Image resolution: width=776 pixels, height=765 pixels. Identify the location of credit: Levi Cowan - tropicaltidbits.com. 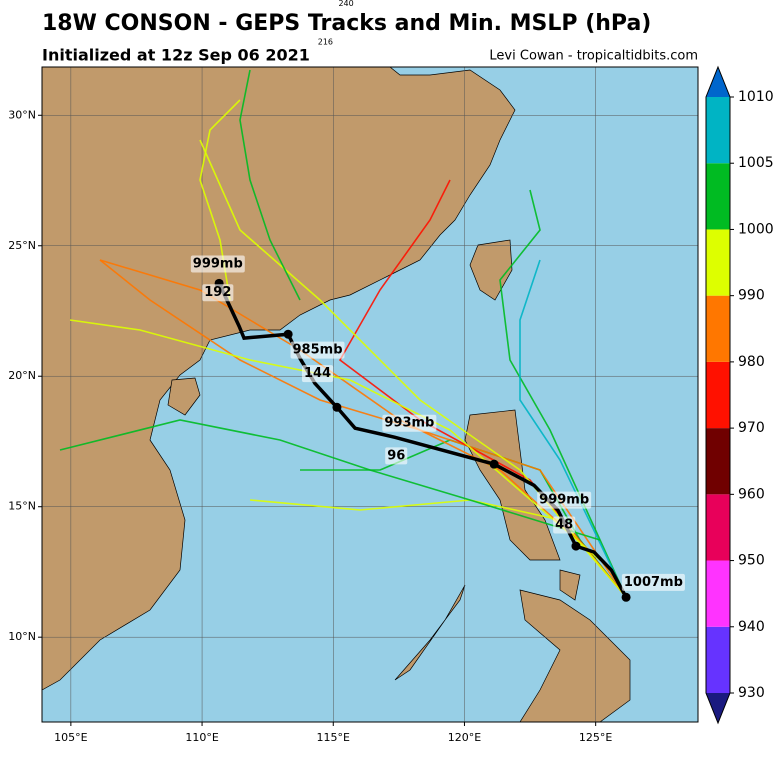
(593, 56).